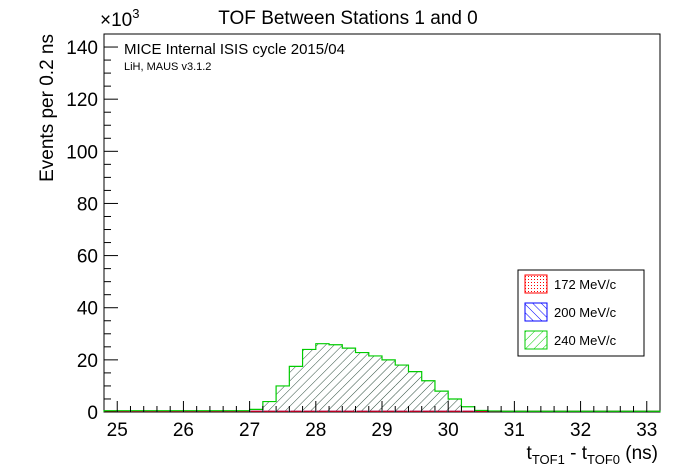 This screenshot has height=472, width=696. I want to click on legend: 172 MeV/c 200 MeV/c 240 MeV/c, so click(581, 313).